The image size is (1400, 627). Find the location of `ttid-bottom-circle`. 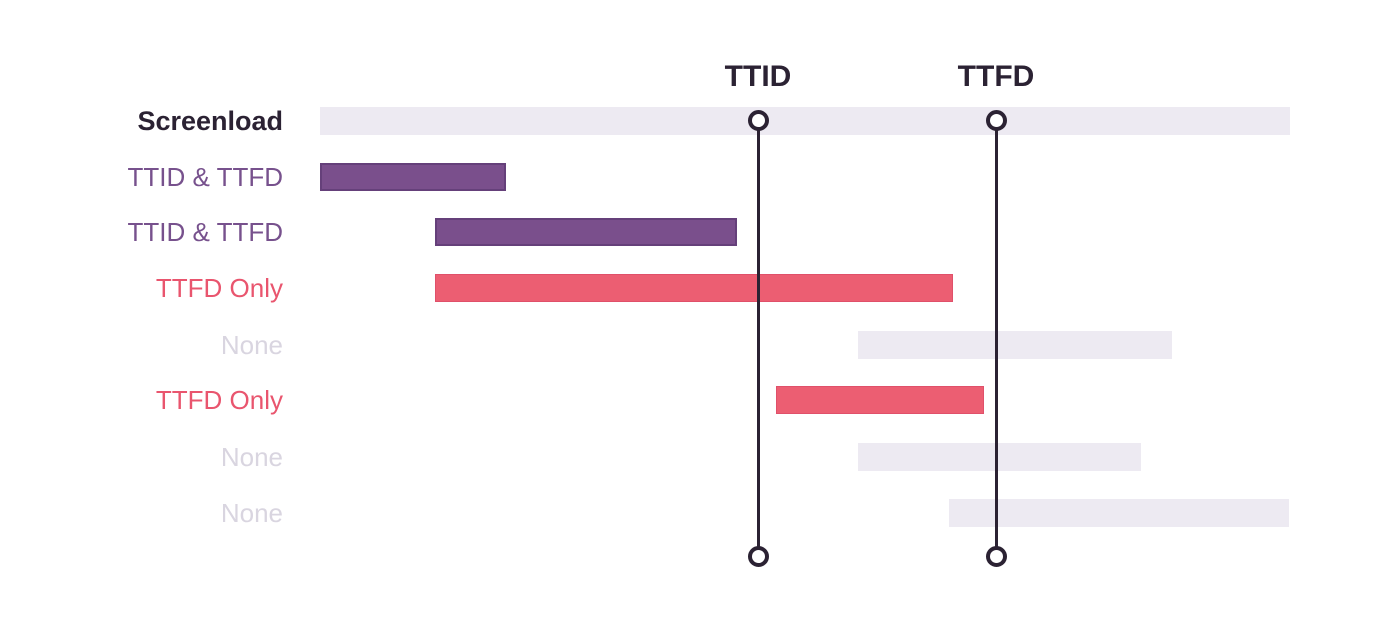

ttid-bottom-circle is located at coordinates (758, 556).